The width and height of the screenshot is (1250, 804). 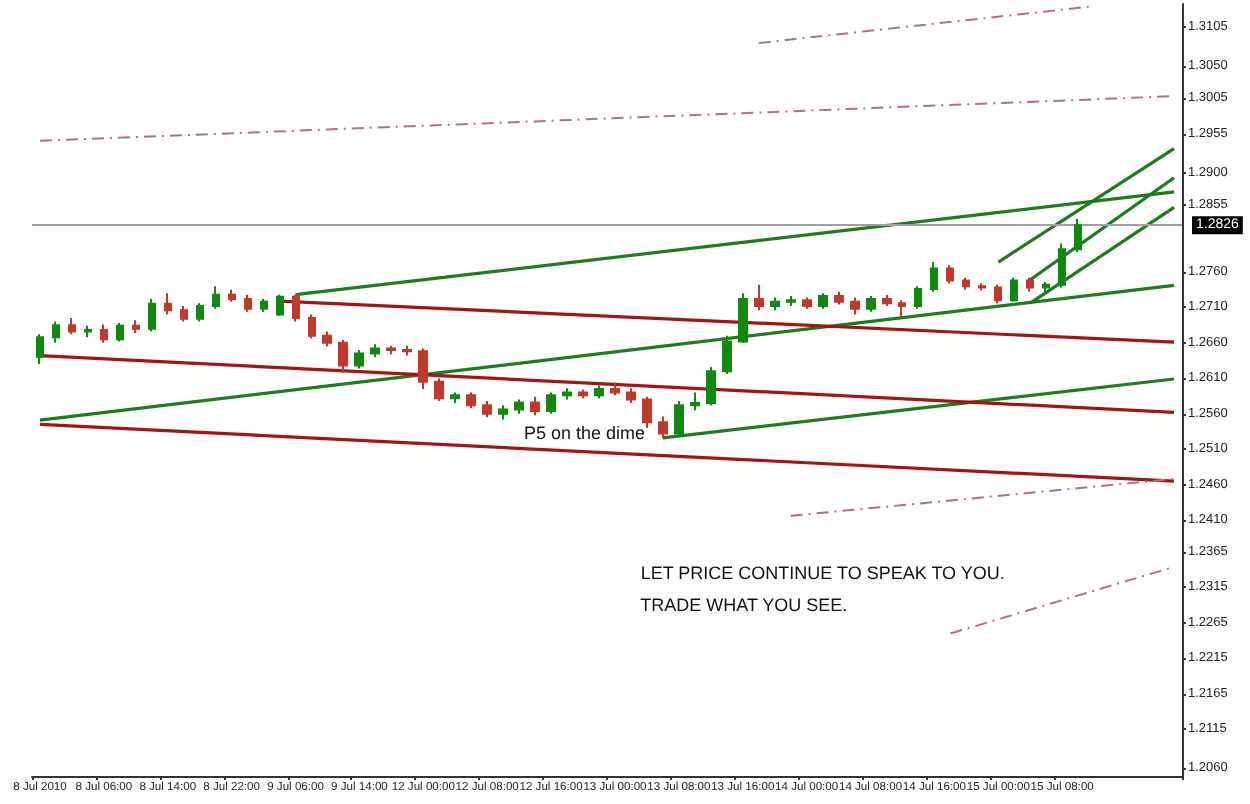 I want to click on annotation: TRADE WHAT YOU SEE., so click(x=744, y=605).